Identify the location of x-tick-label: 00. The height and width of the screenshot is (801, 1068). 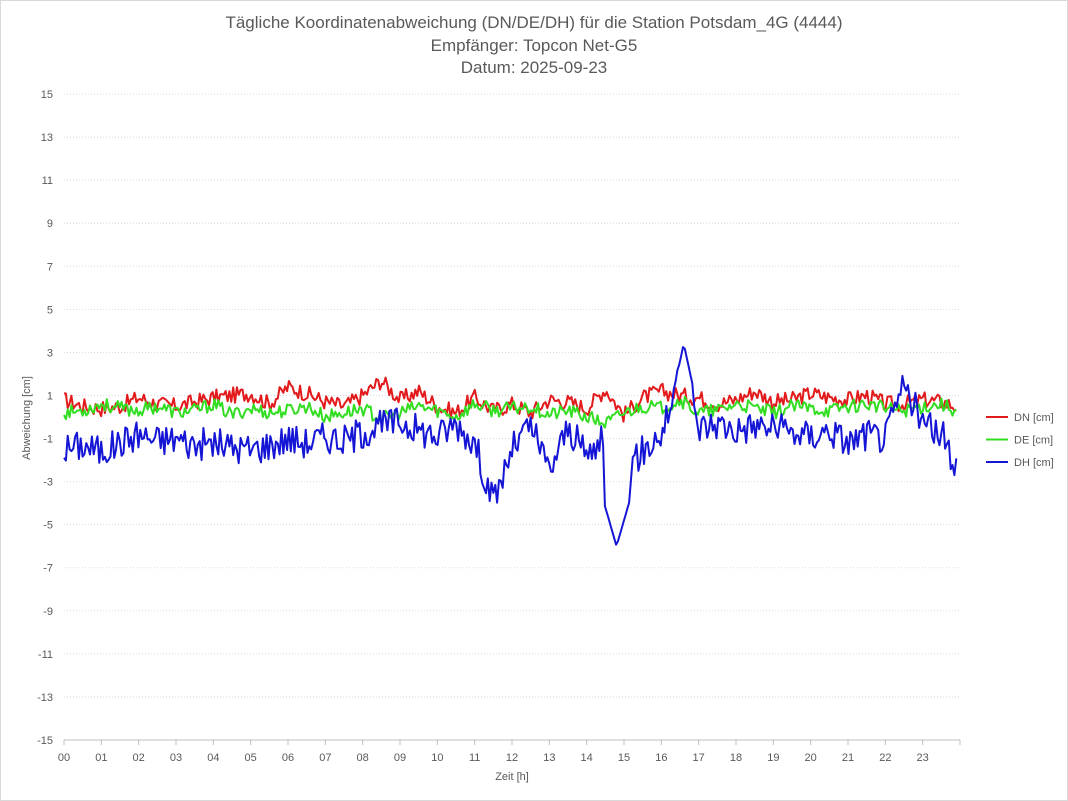
(64, 758).